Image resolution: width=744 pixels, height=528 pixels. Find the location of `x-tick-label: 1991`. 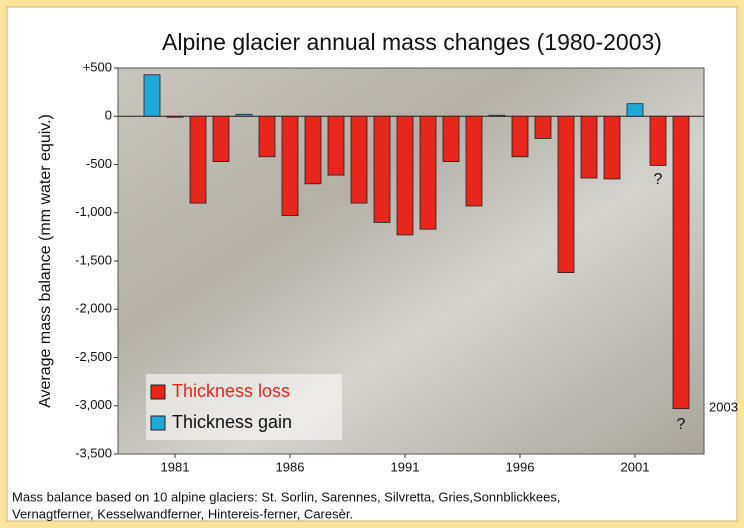

x-tick-label: 1991 is located at coordinates (405, 466).